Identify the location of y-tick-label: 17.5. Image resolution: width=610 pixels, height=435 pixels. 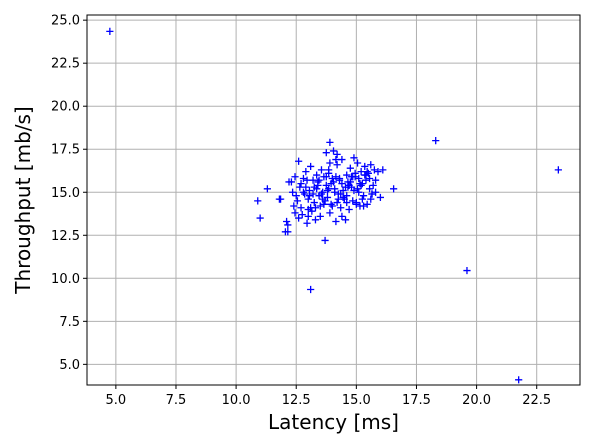
(65, 150).